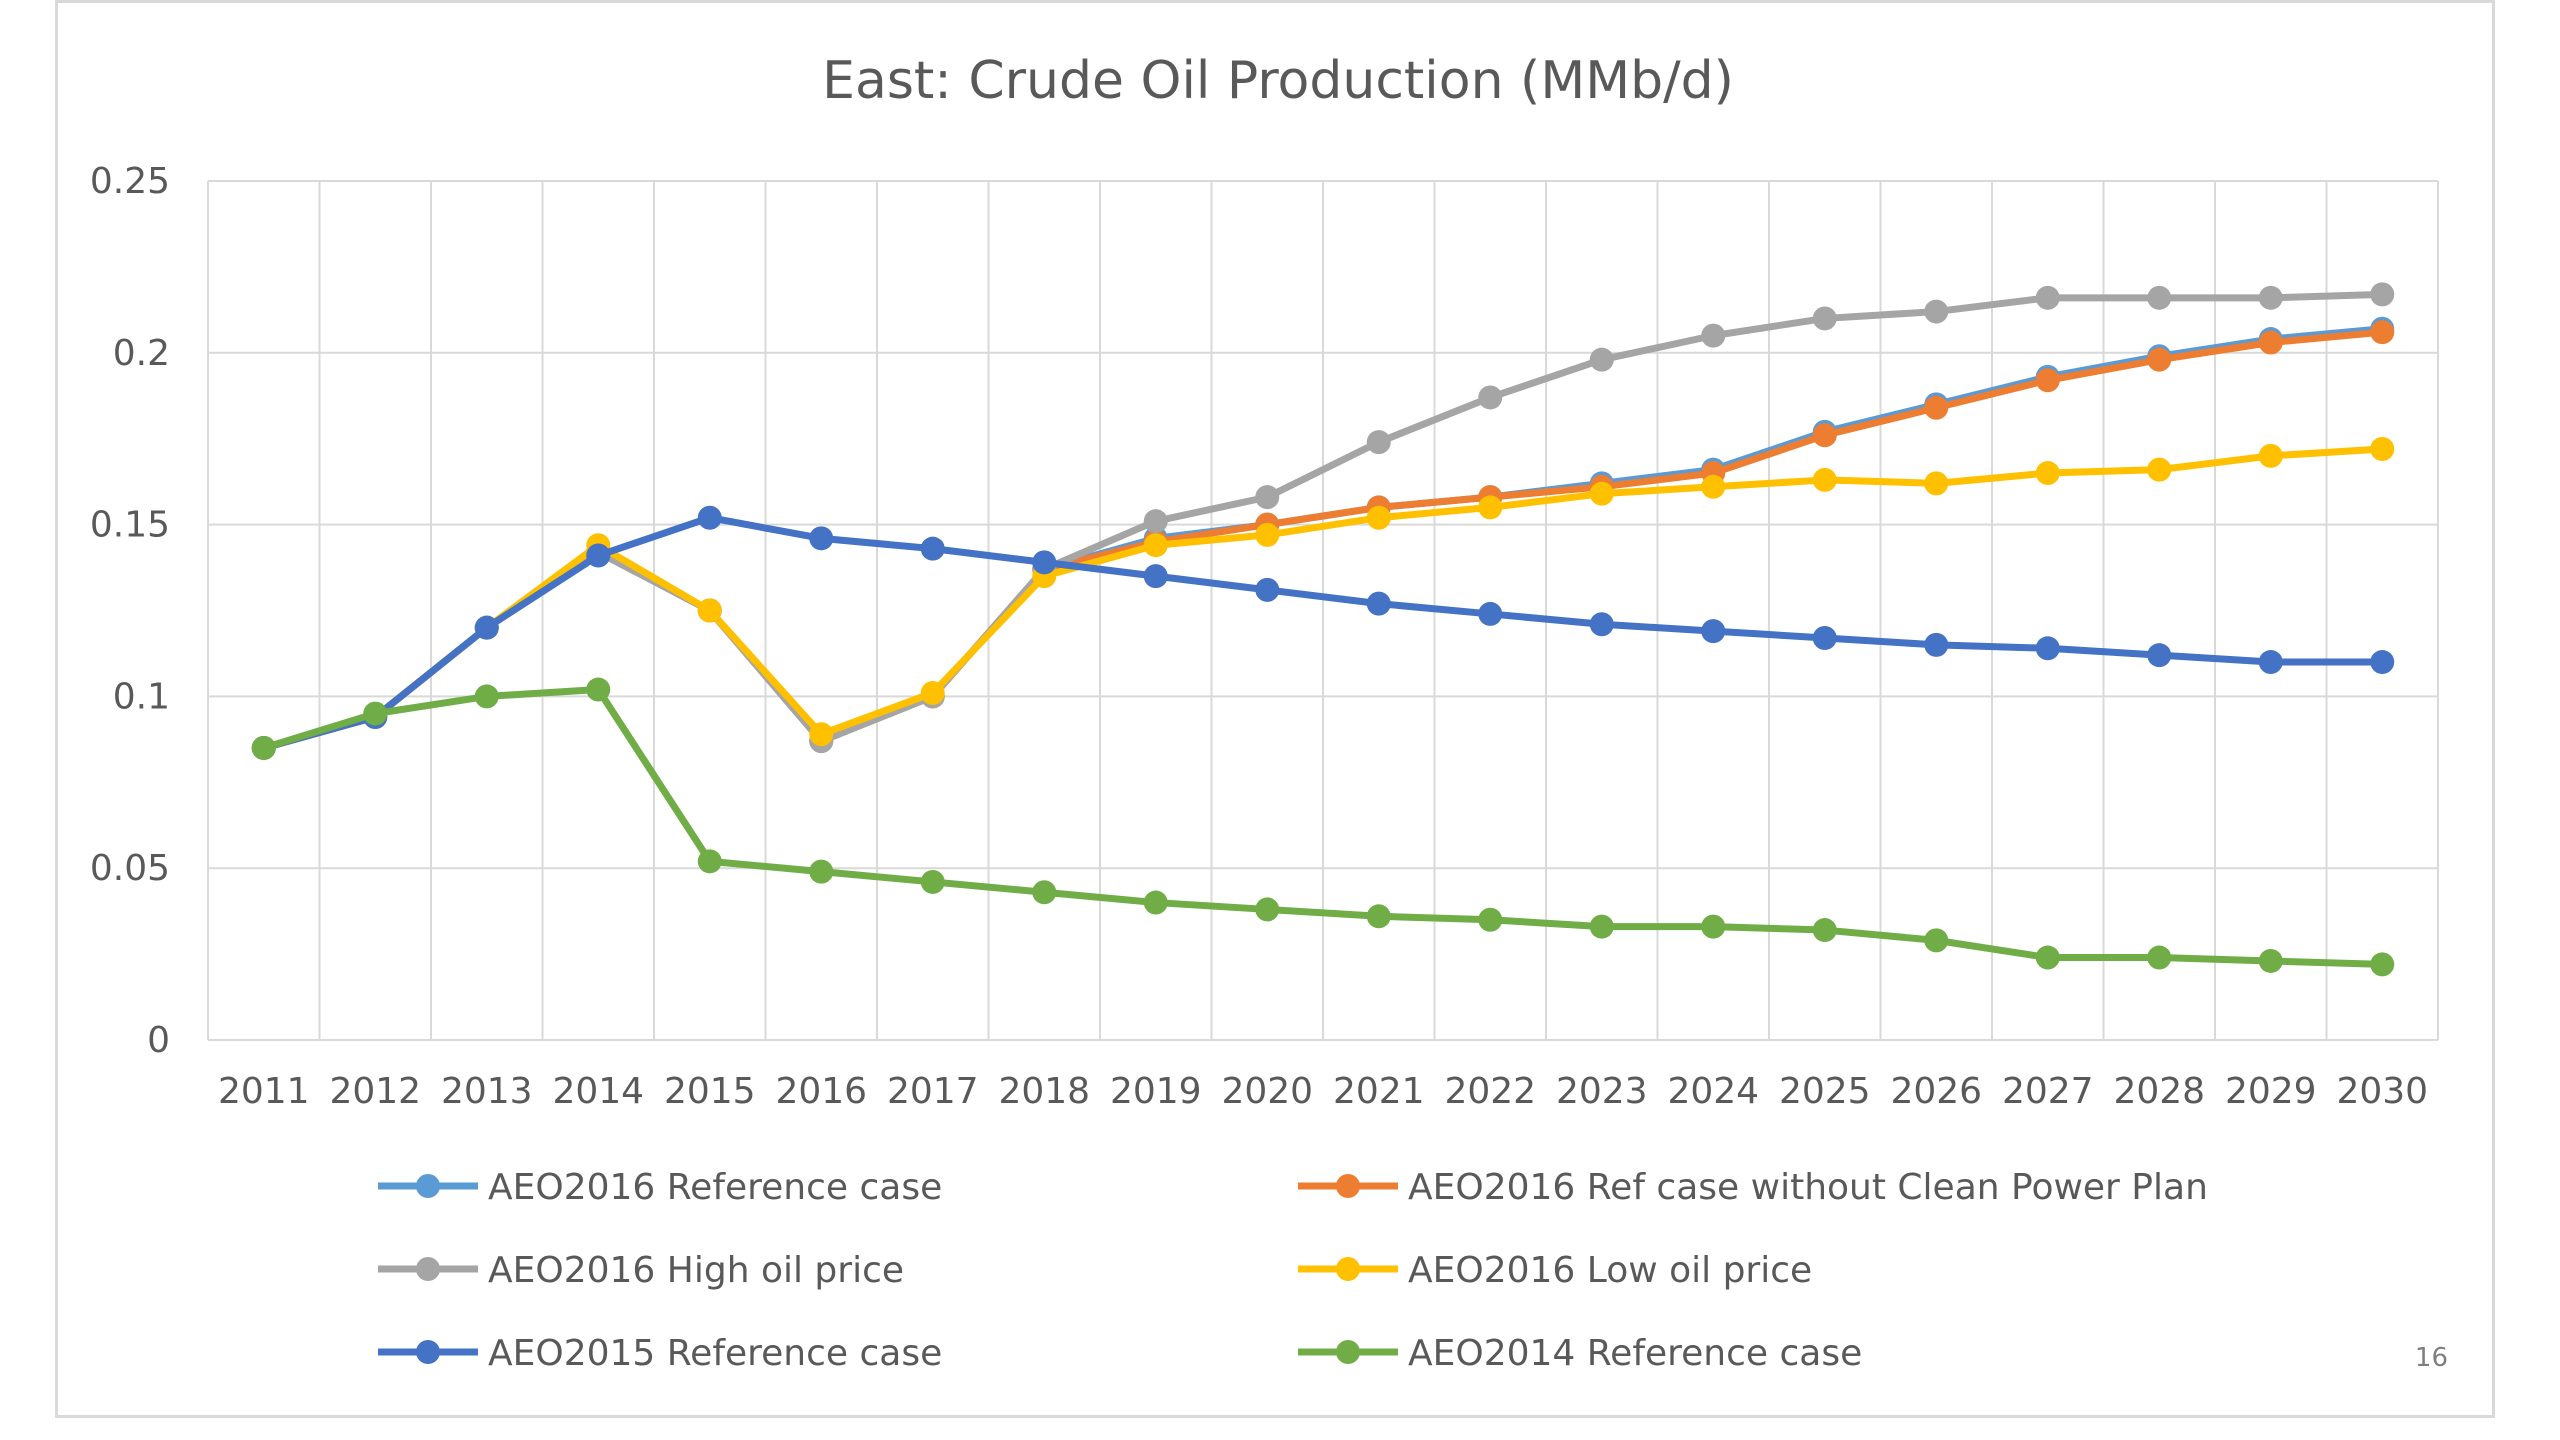  What do you see at coordinates (141, 696) in the screenshot?
I see `y-tick-label: 0.1` at bounding box center [141, 696].